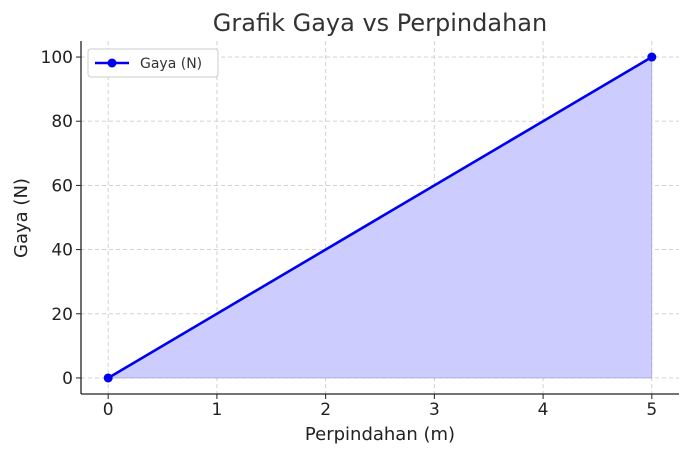 Image resolution: width=690 pixels, height=456 pixels. What do you see at coordinates (112, 63) in the screenshot?
I see `legend-marker` at bounding box center [112, 63].